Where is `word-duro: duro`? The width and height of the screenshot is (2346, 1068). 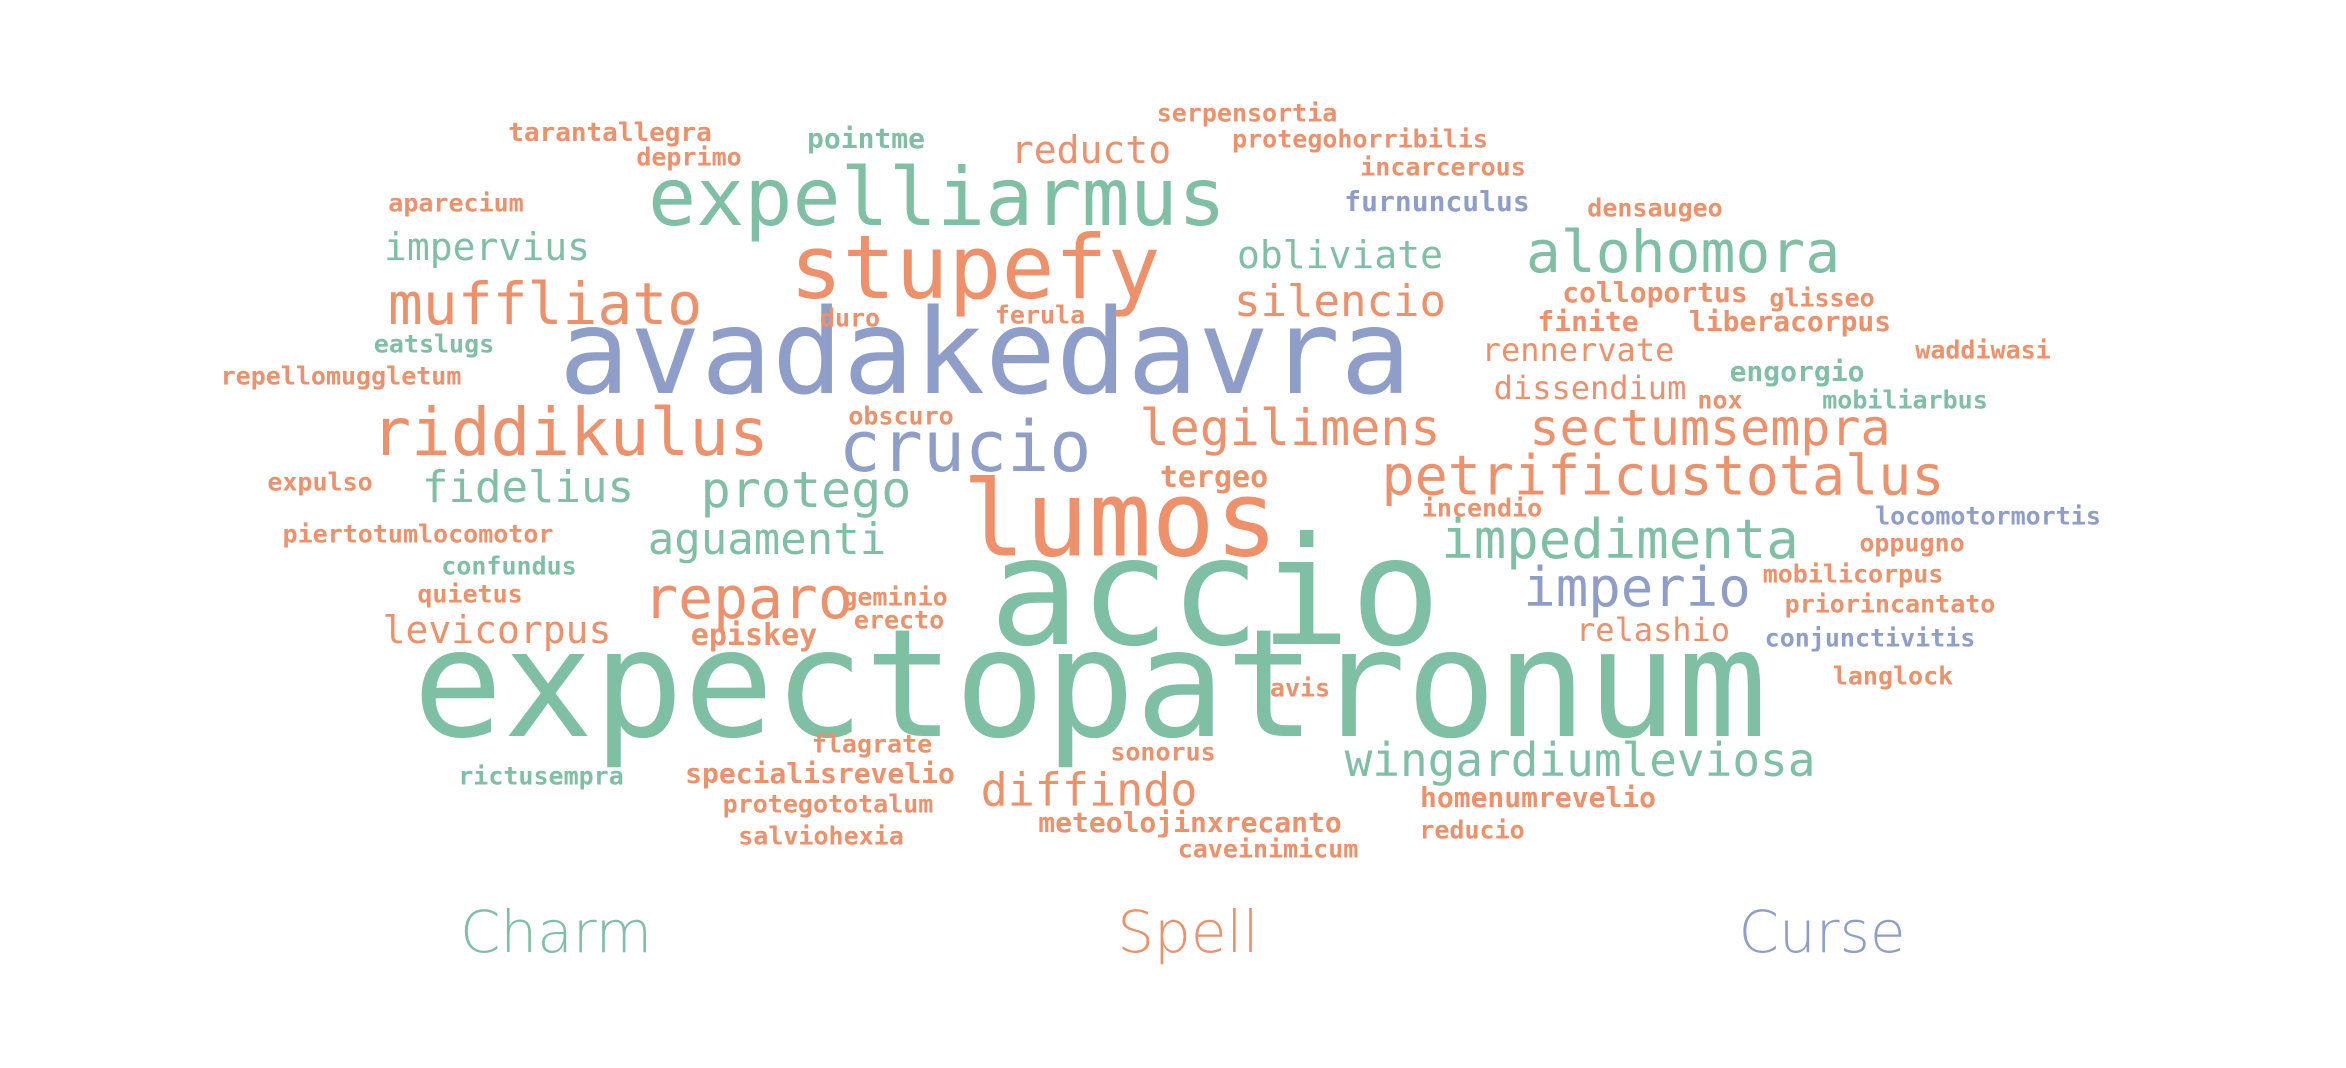
word-duro: duro is located at coordinates (850, 318).